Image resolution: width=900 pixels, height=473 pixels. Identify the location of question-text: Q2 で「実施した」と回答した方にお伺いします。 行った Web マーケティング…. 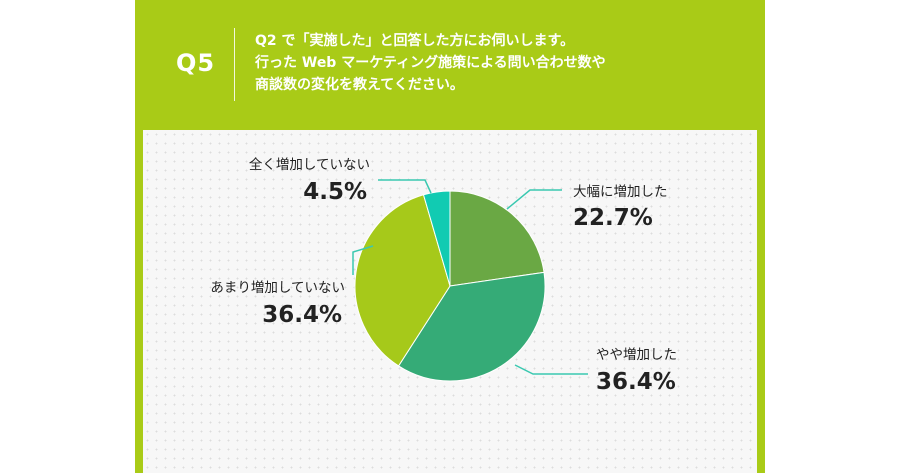
(500, 63).